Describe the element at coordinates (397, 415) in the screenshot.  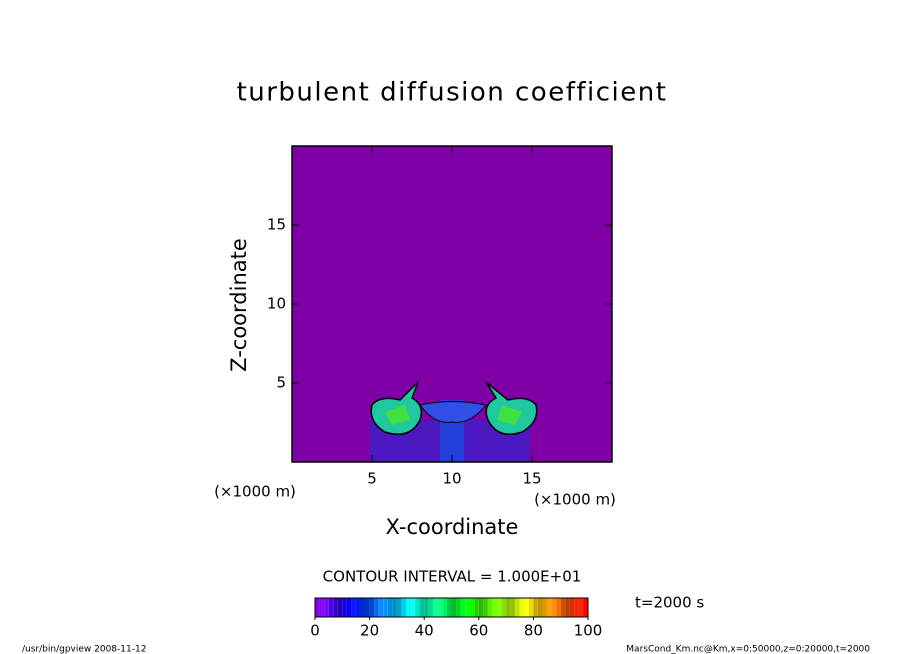
I see `plume-left-core` at that location.